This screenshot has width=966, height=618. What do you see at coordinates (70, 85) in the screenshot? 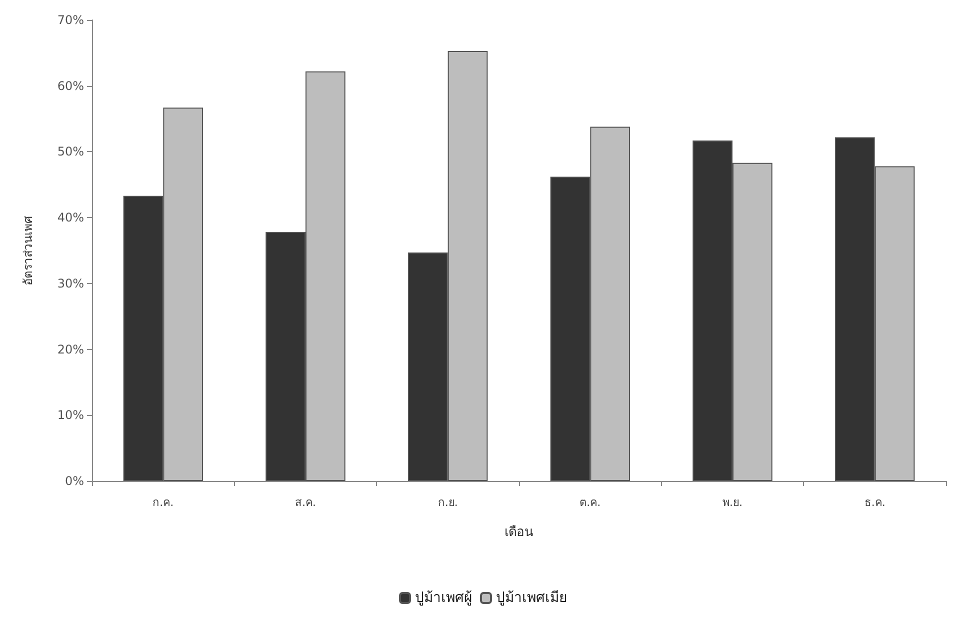
I see `y-tick-label: 60%` at bounding box center [70, 85].